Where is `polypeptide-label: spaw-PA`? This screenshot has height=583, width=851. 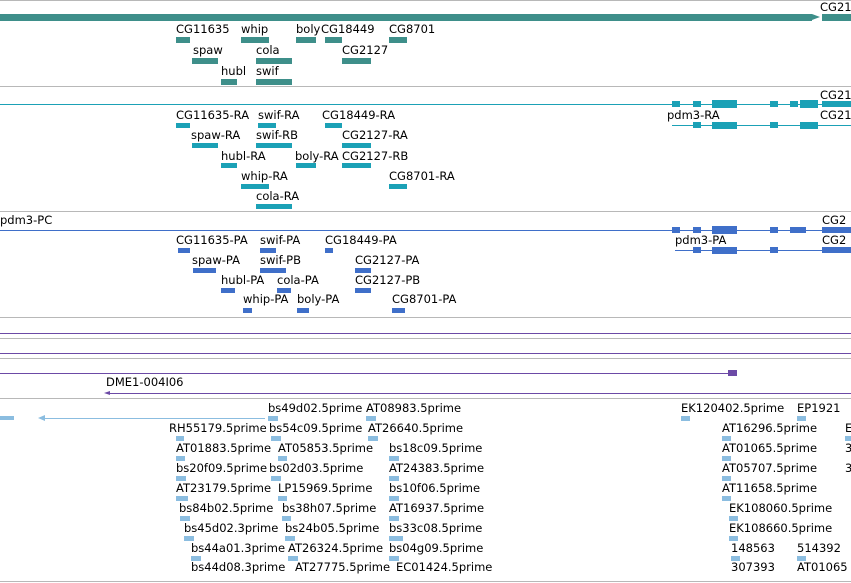 polypeptide-label: spaw-PA is located at coordinates (216, 260).